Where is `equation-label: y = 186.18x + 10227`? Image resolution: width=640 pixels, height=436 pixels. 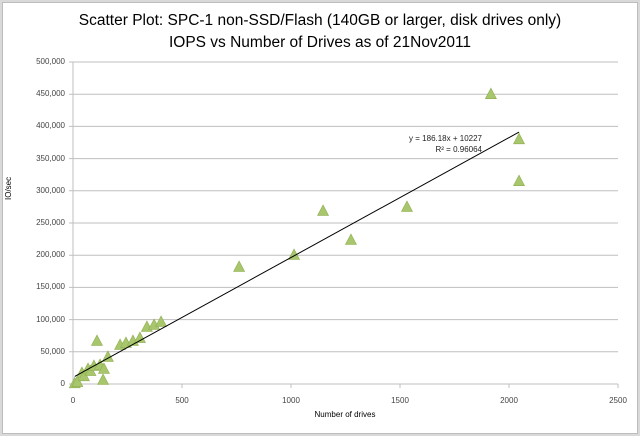
equation-label: y = 186.18x + 10227 is located at coordinates (445, 138).